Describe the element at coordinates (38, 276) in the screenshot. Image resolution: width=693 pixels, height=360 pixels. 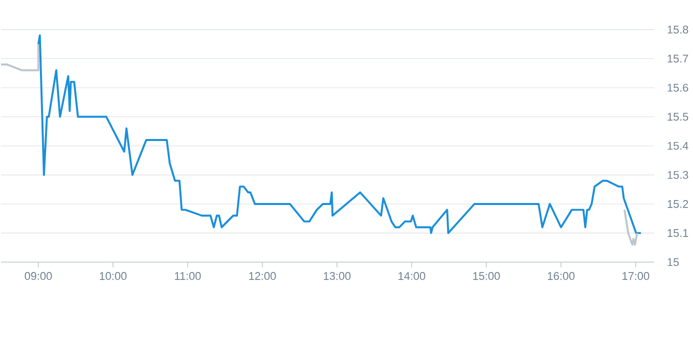
I see `x-tick-label: 09:00` at that location.